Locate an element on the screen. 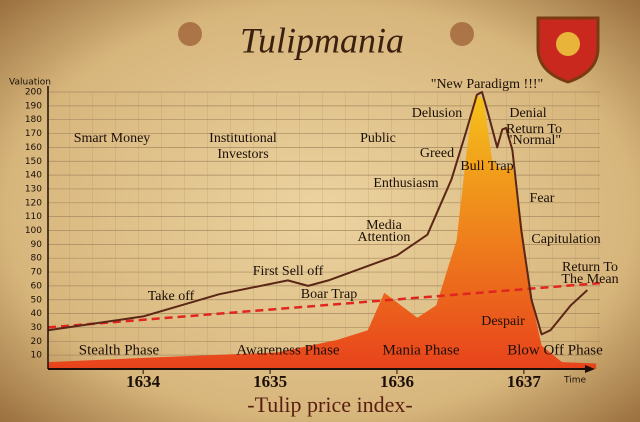 The image size is (640, 422). y-tick-label: 110 is located at coordinates (33, 217).